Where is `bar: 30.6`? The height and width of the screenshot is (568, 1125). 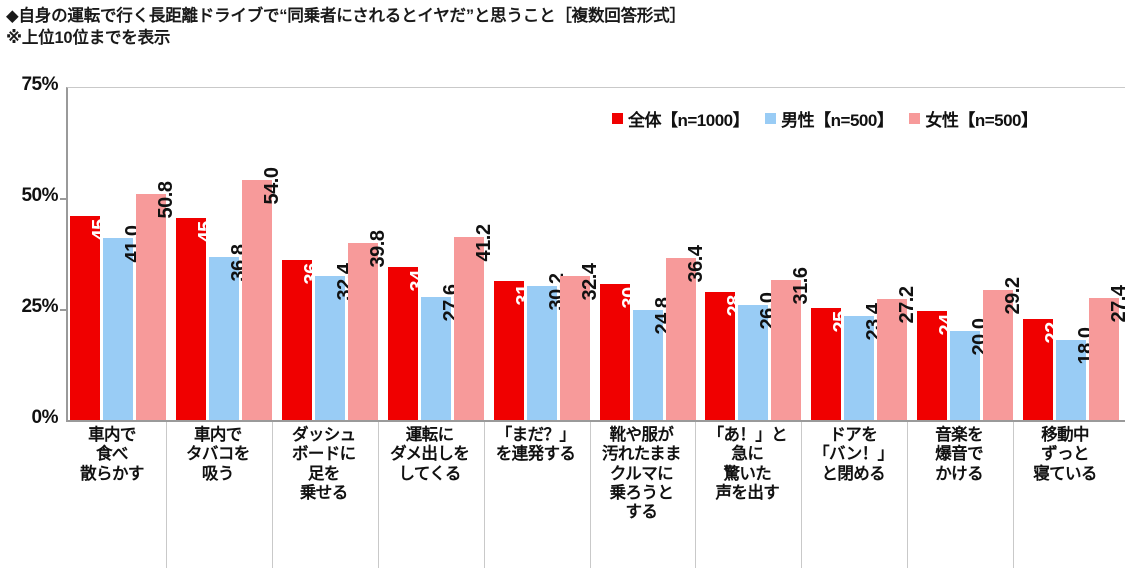
bar: 30.6 is located at coordinates (620, 346).